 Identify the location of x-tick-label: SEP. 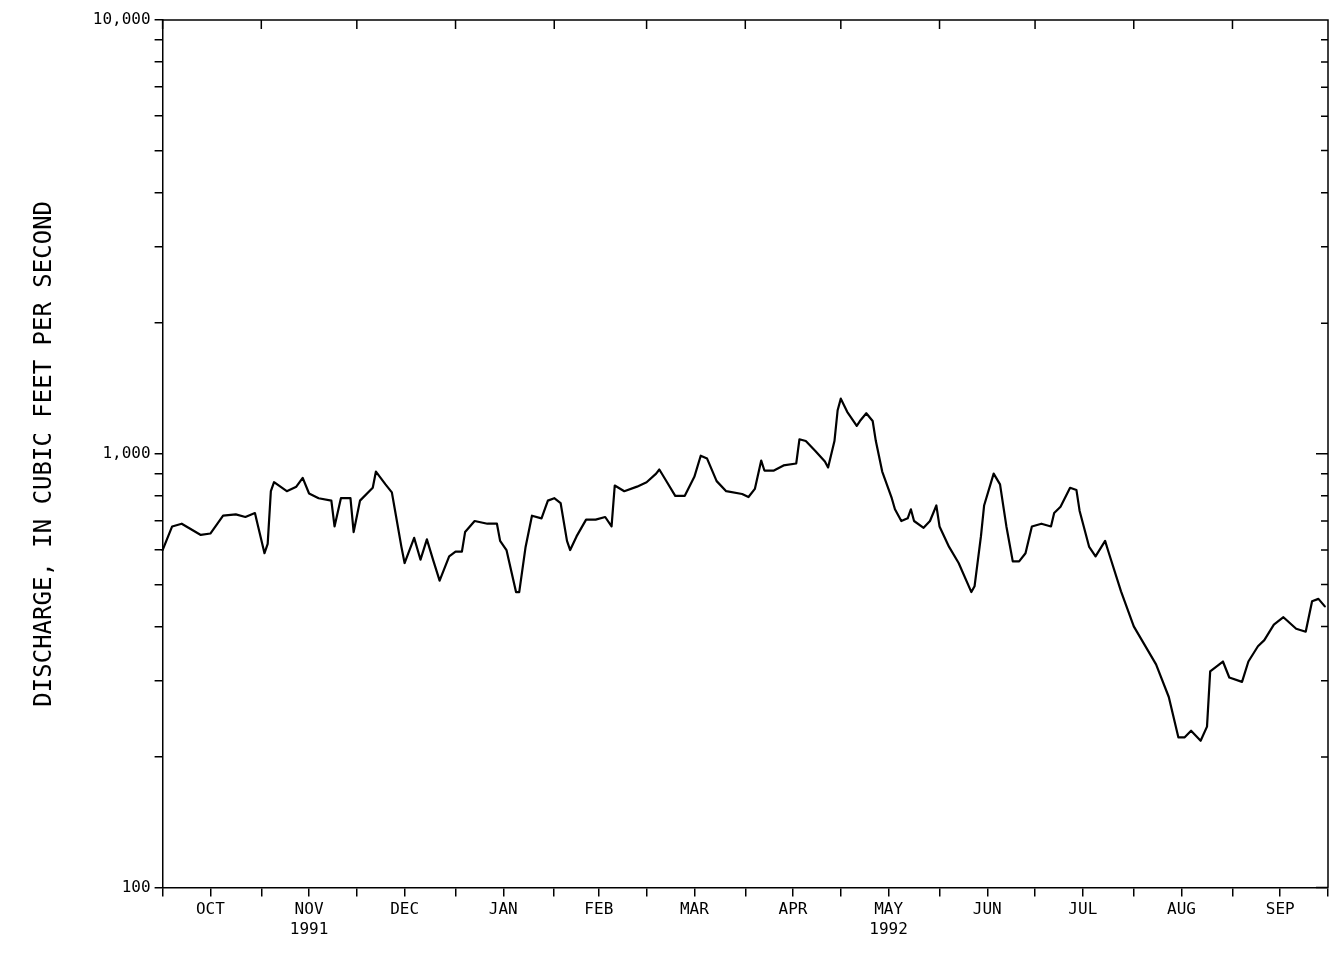
(1280, 909).